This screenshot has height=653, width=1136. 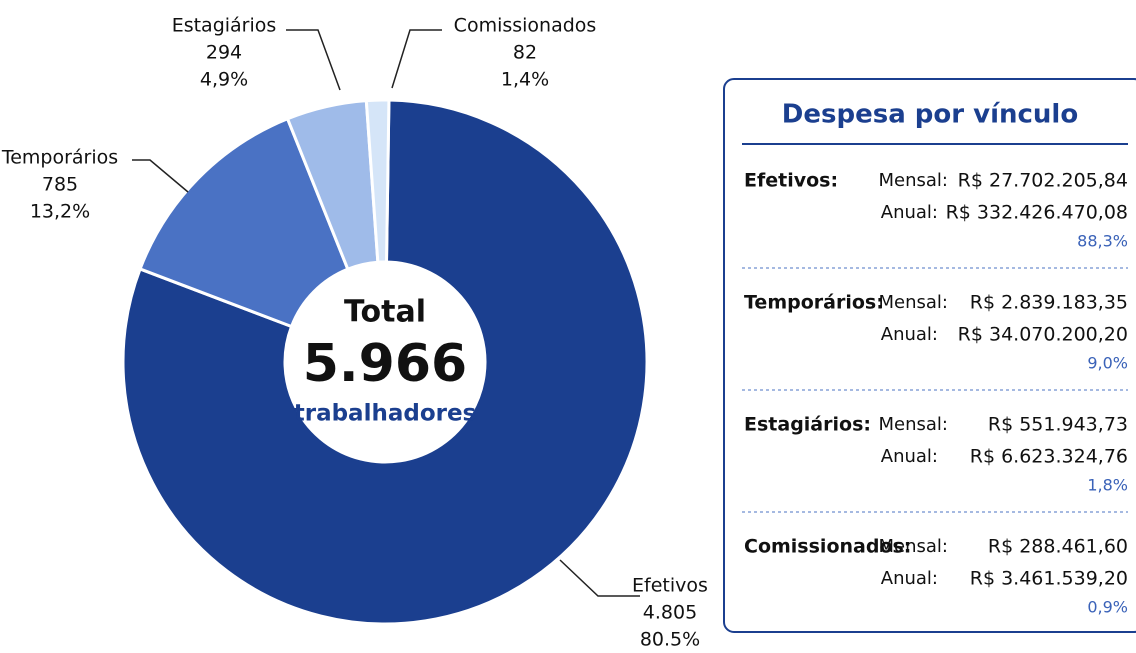 What do you see at coordinates (670, 640) in the screenshot?
I see `slice-percent: 80.5%` at bounding box center [670, 640].